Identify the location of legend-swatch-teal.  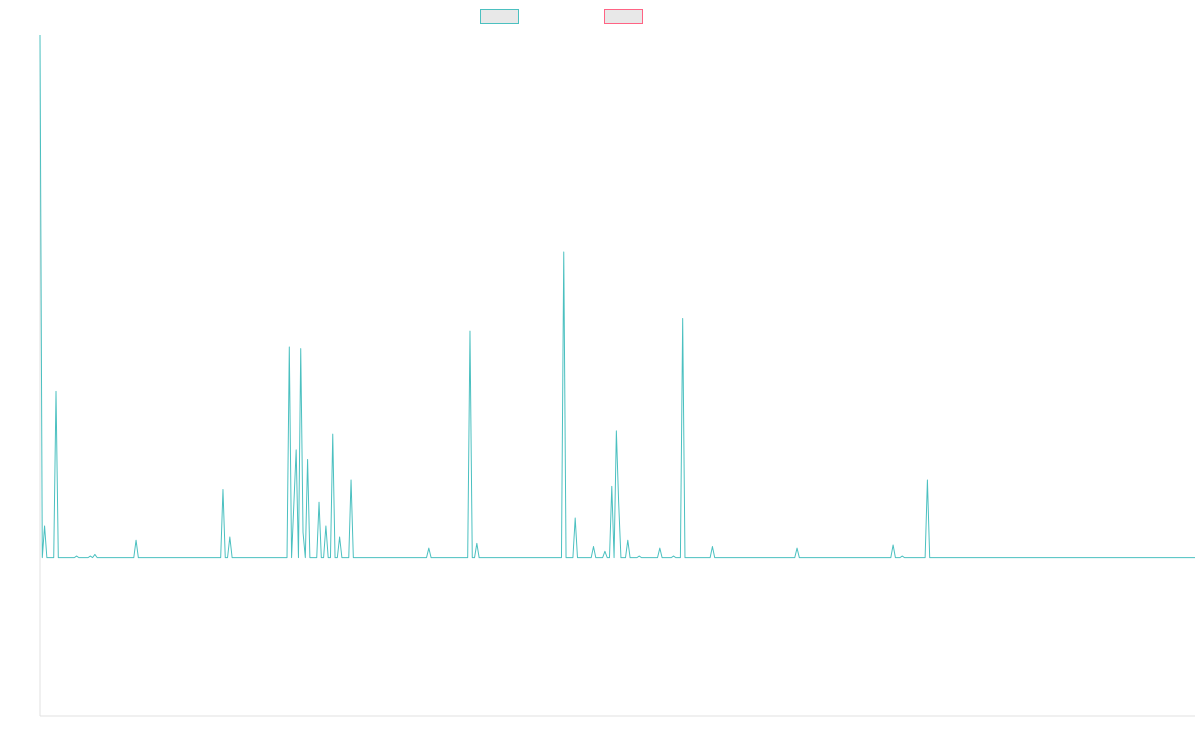
(499, 16).